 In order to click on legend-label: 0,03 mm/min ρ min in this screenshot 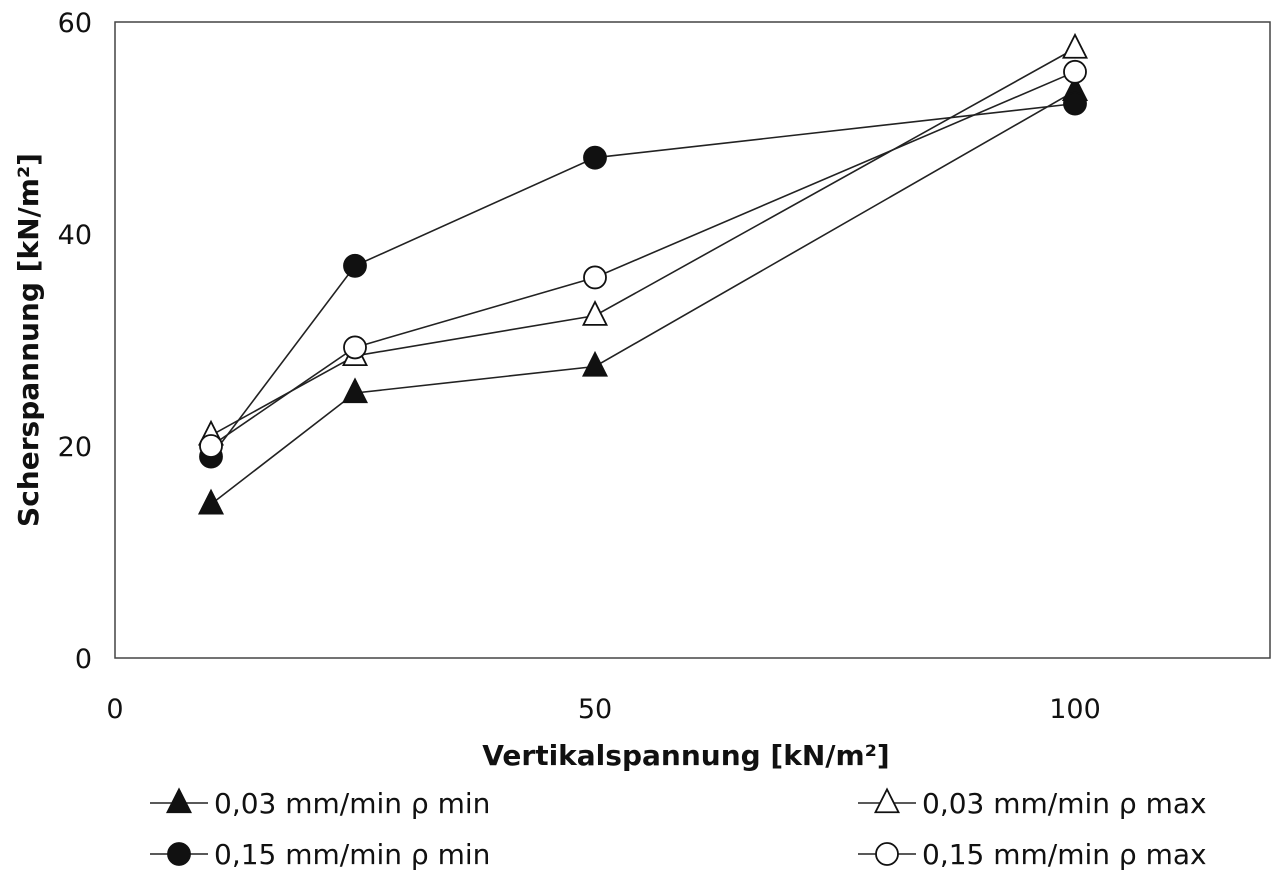, I will do `click(352, 803)`.